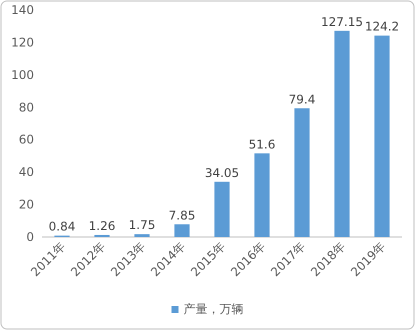 This screenshot has width=415, height=330. I want to click on y-tick-label: 120, so click(22, 42).